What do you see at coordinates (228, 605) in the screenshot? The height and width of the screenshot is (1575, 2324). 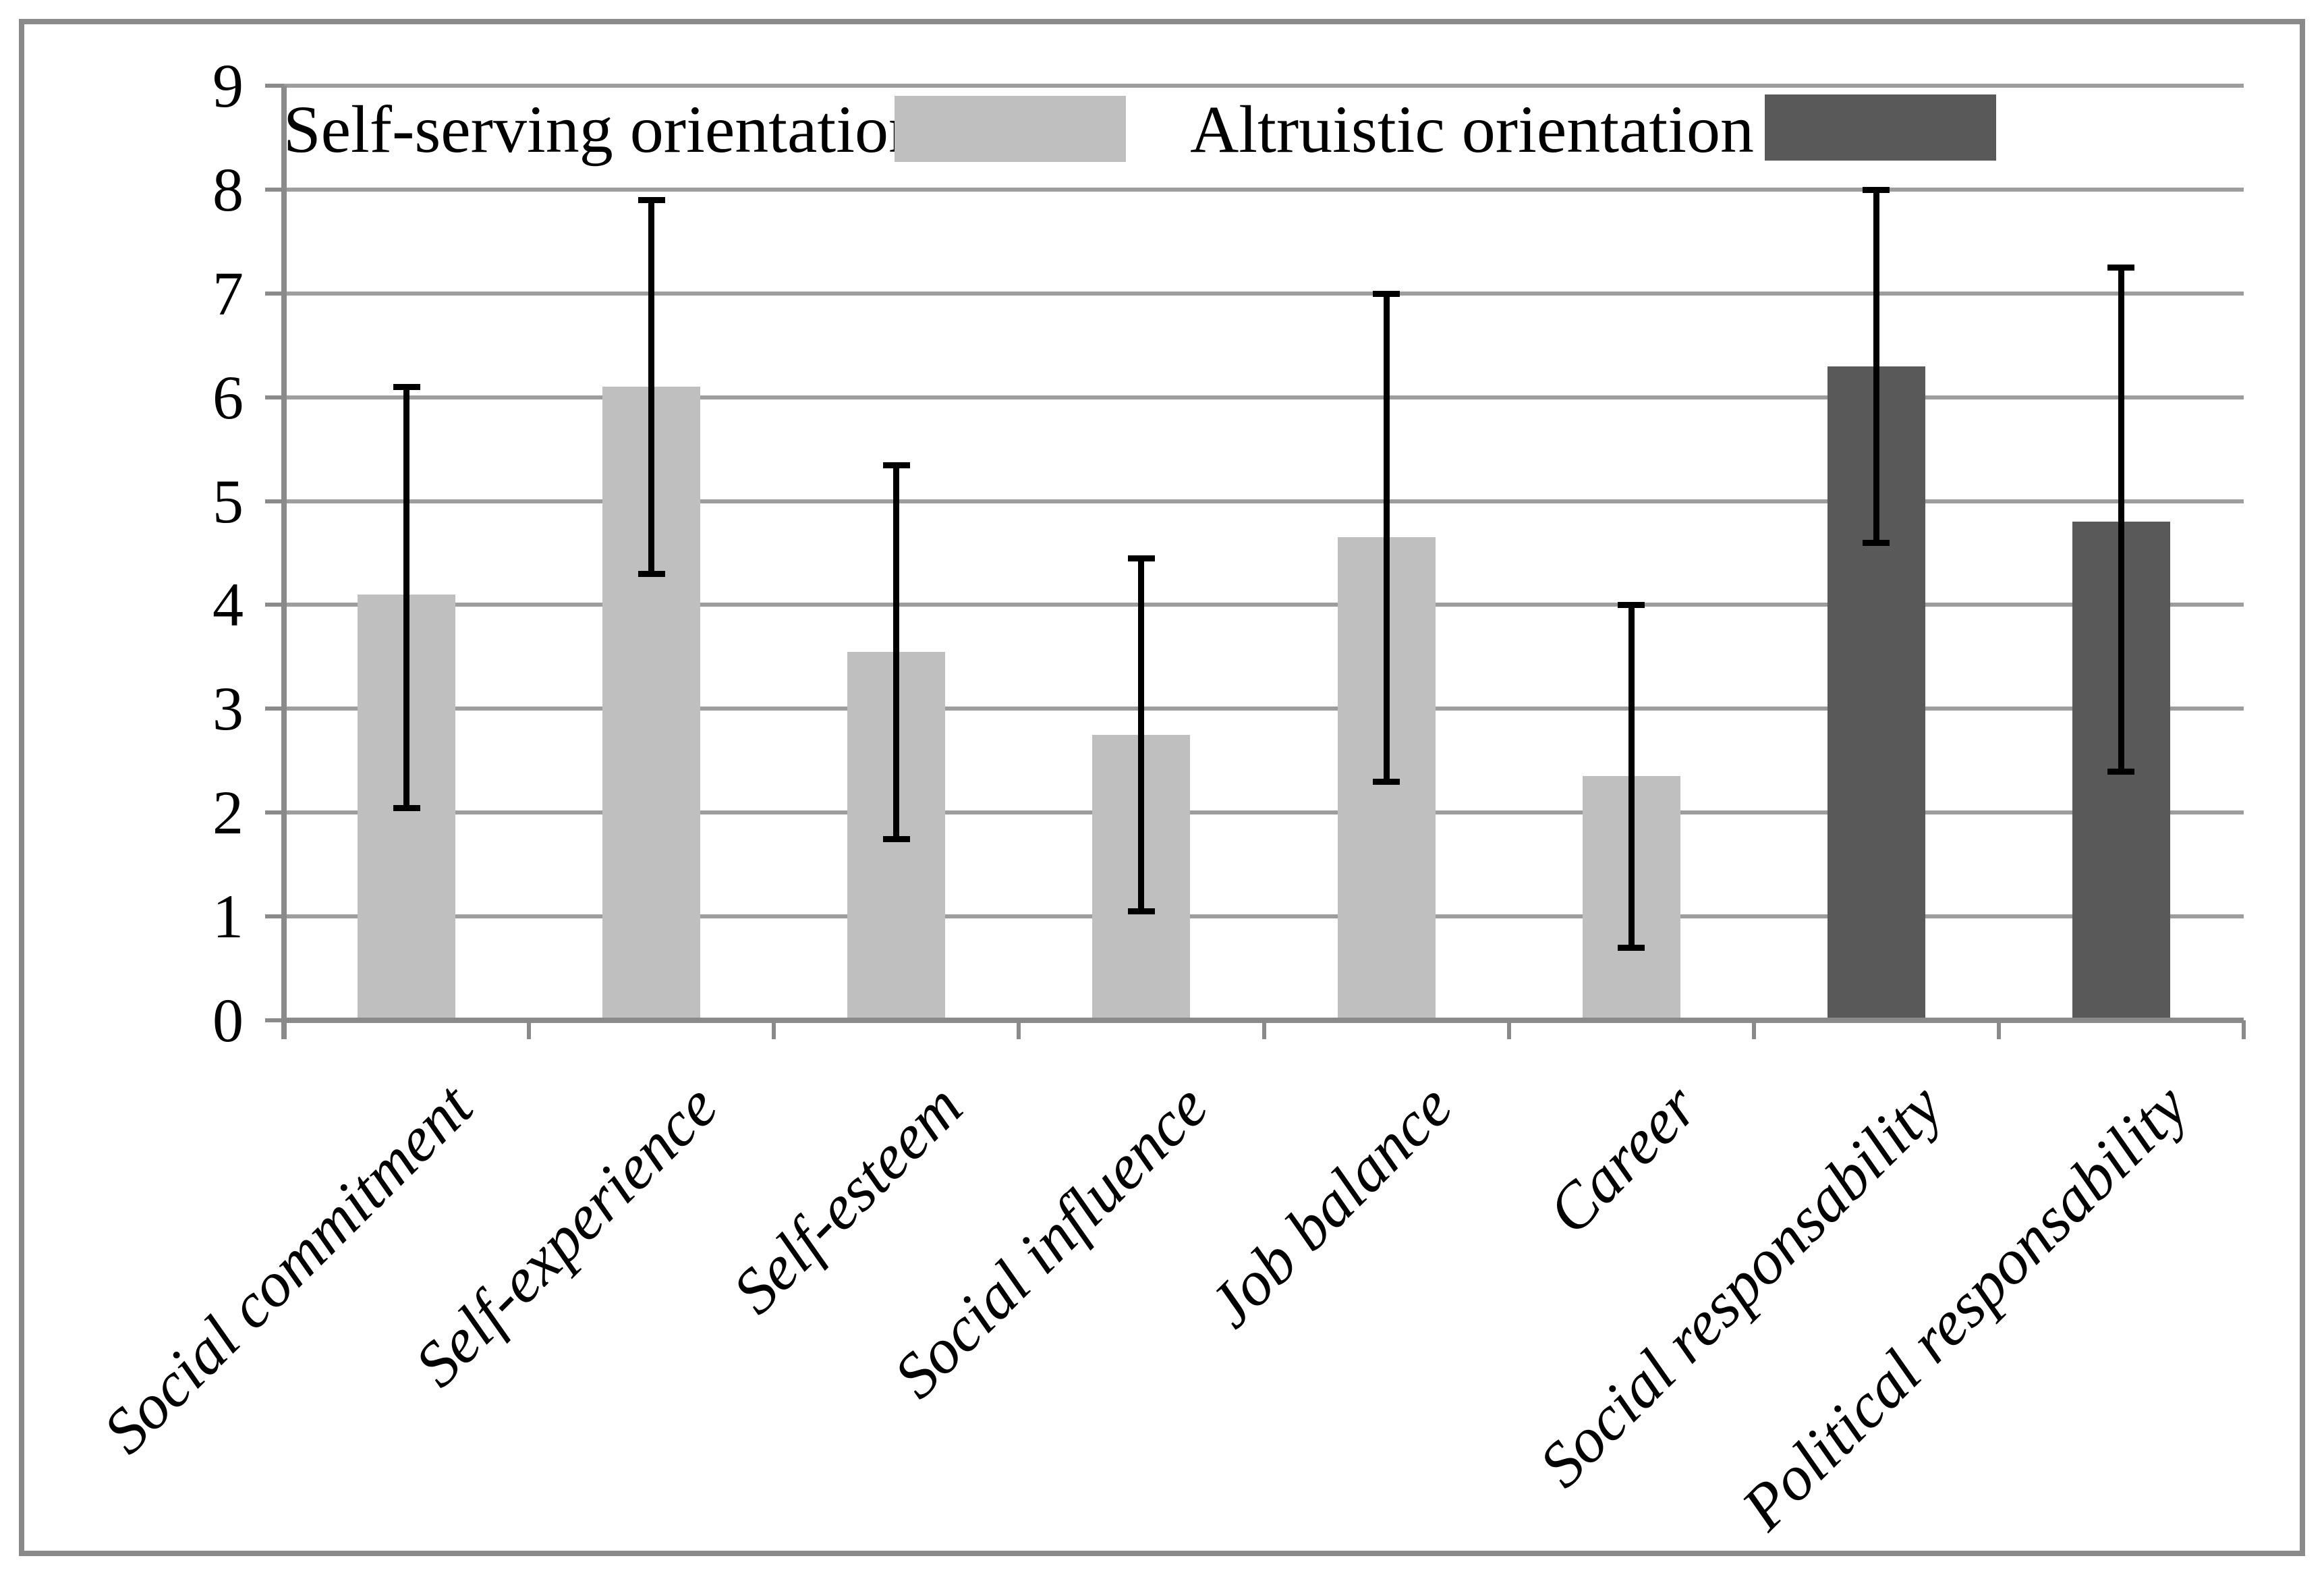 I see `y-tick-label-4: 4` at bounding box center [228, 605].